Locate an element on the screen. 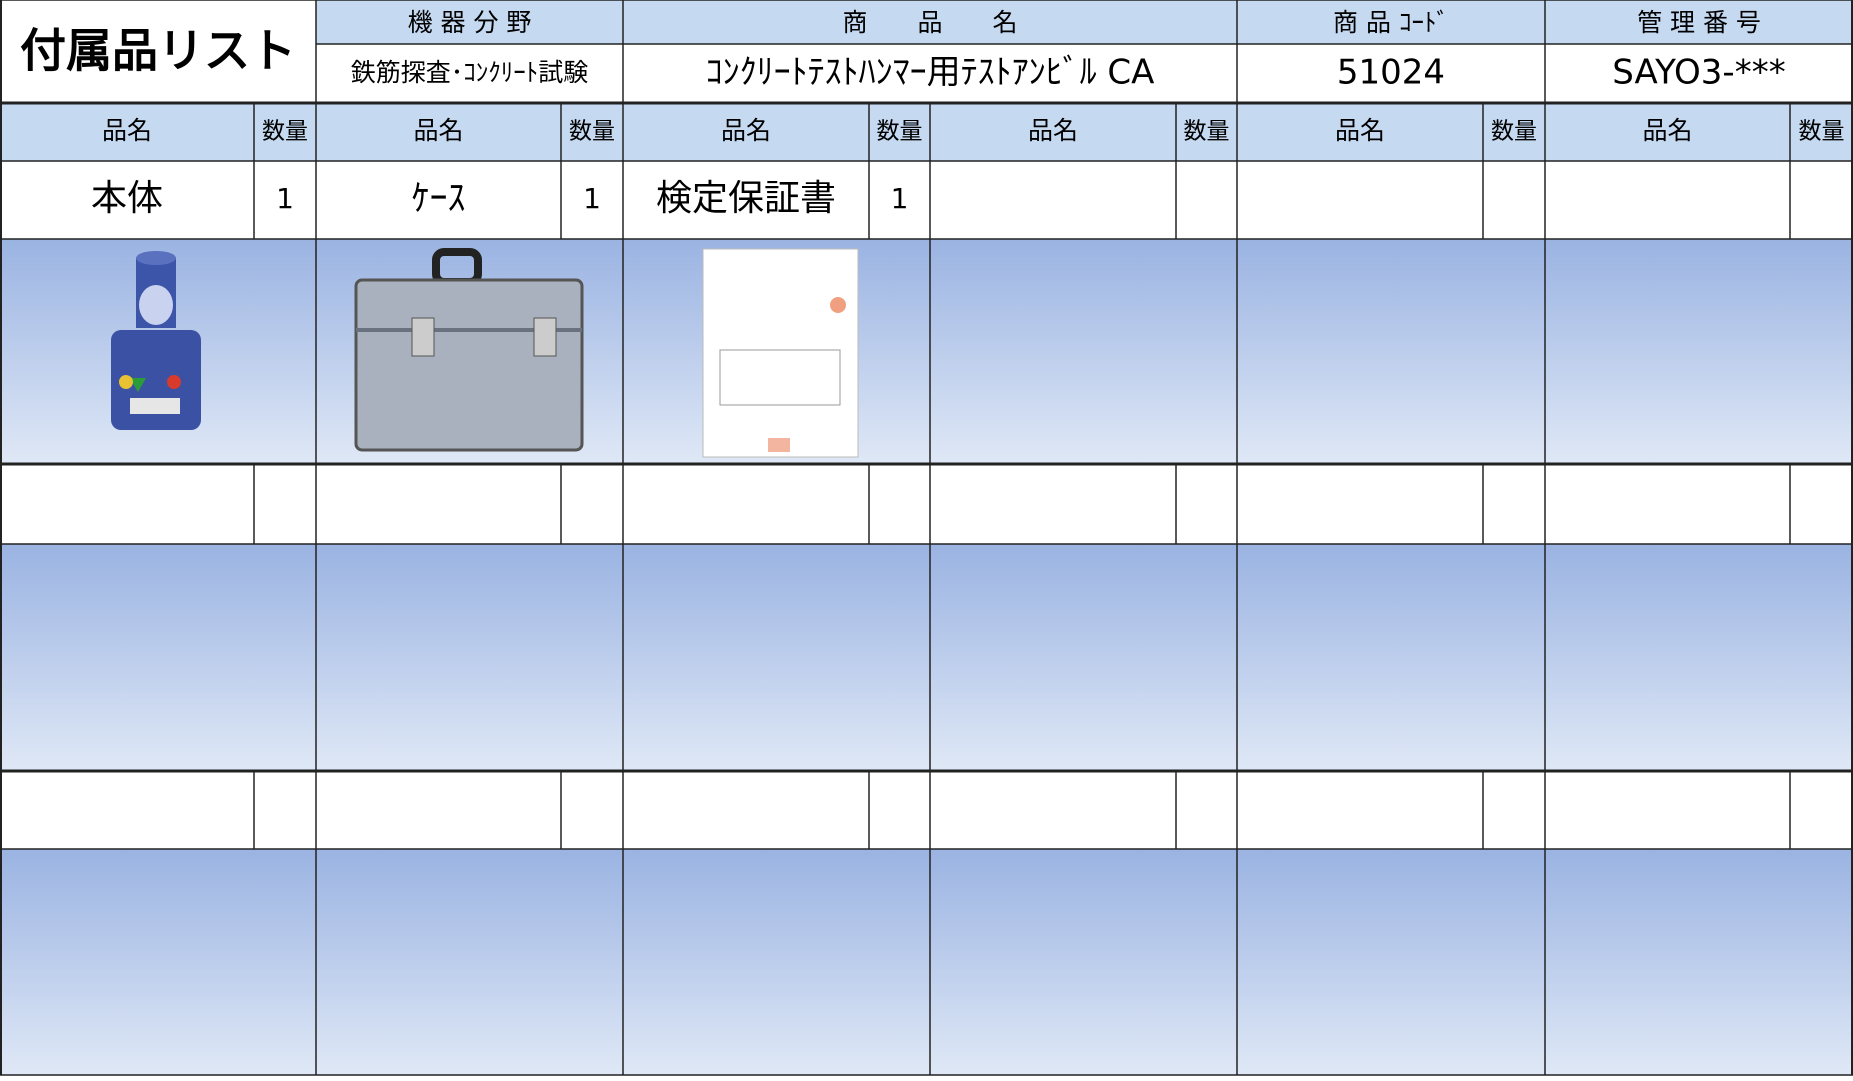  sheet-title: 付属品リスト is located at coordinates (158, 51).